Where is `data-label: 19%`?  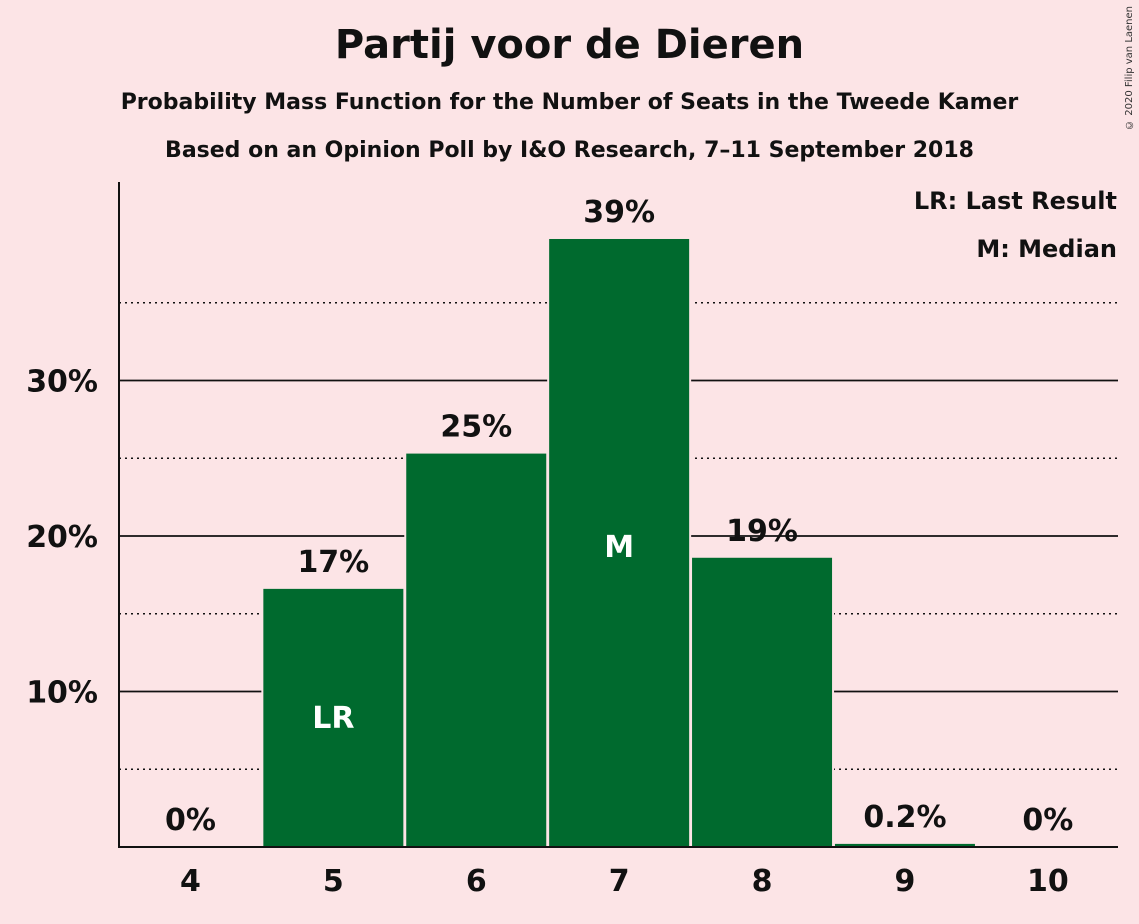
data-label: 19% is located at coordinates (762, 531).